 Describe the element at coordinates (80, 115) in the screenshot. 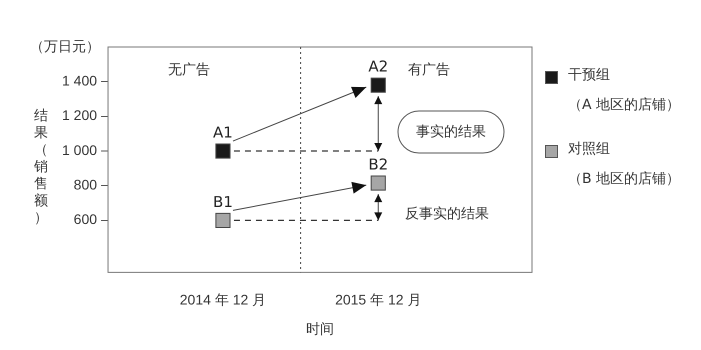

I see `y-tick-label: 1 200` at that location.